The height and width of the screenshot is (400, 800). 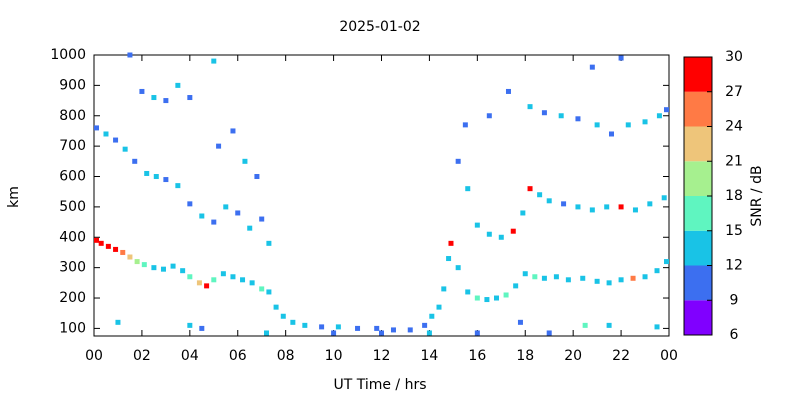 What do you see at coordinates (734, 231) in the screenshot?
I see `colorbar-tick-label: 15` at bounding box center [734, 231].